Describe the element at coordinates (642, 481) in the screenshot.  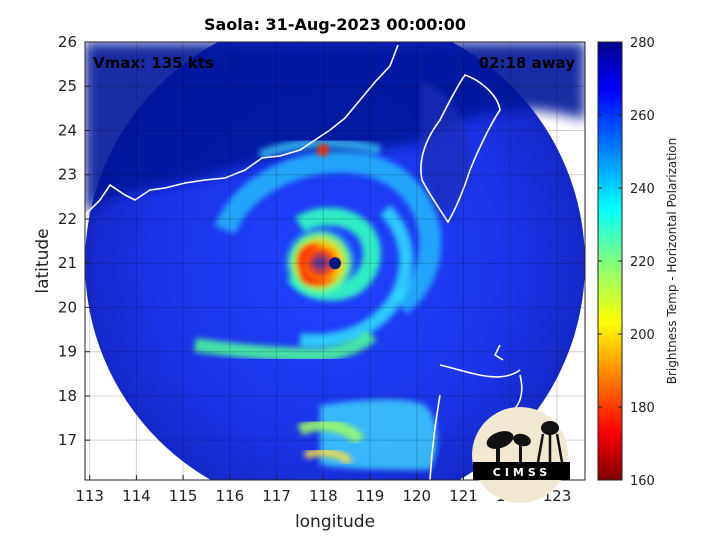
I see `colorbar-tick-label: 160` at that location.